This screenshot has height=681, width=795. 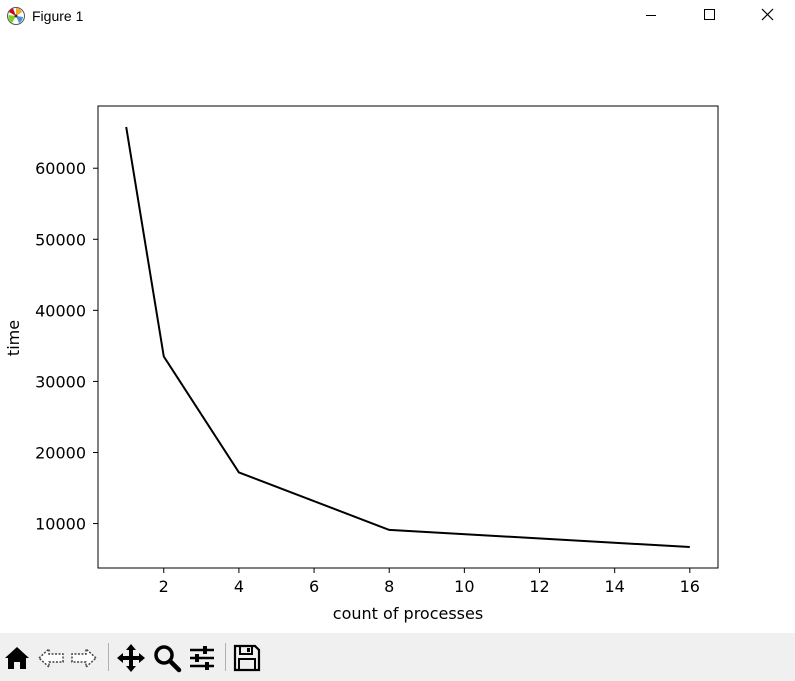 What do you see at coordinates (614, 586) in the screenshot?
I see `x-tick-label: 14` at bounding box center [614, 586].